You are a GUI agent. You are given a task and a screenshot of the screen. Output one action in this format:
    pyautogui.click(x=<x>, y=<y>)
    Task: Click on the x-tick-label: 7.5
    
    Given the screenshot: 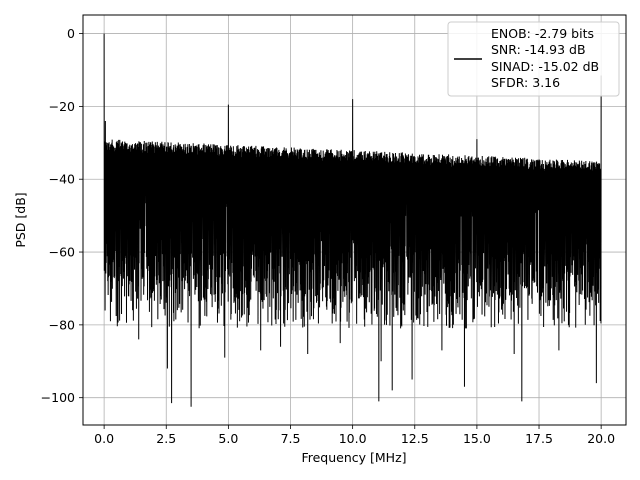 What is the action you would take?
    pyautogui.click(x=291, y=438)
    